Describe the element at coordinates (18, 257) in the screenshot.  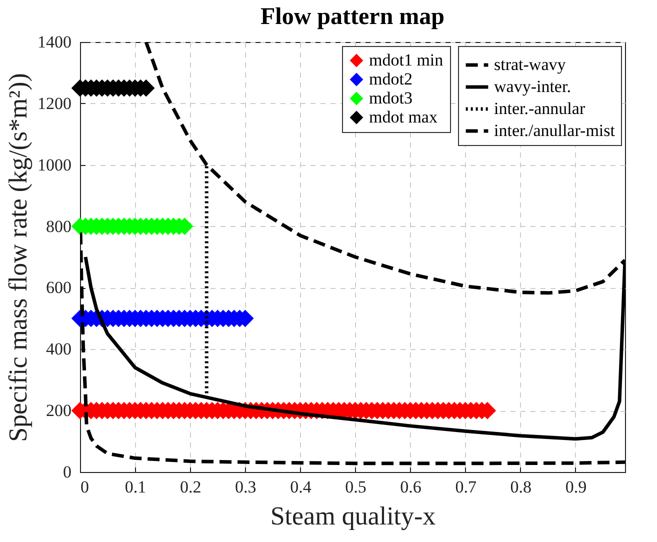
I see `y-axis-title: Specific mass flow rate (kg/(s*m²))` at that location.